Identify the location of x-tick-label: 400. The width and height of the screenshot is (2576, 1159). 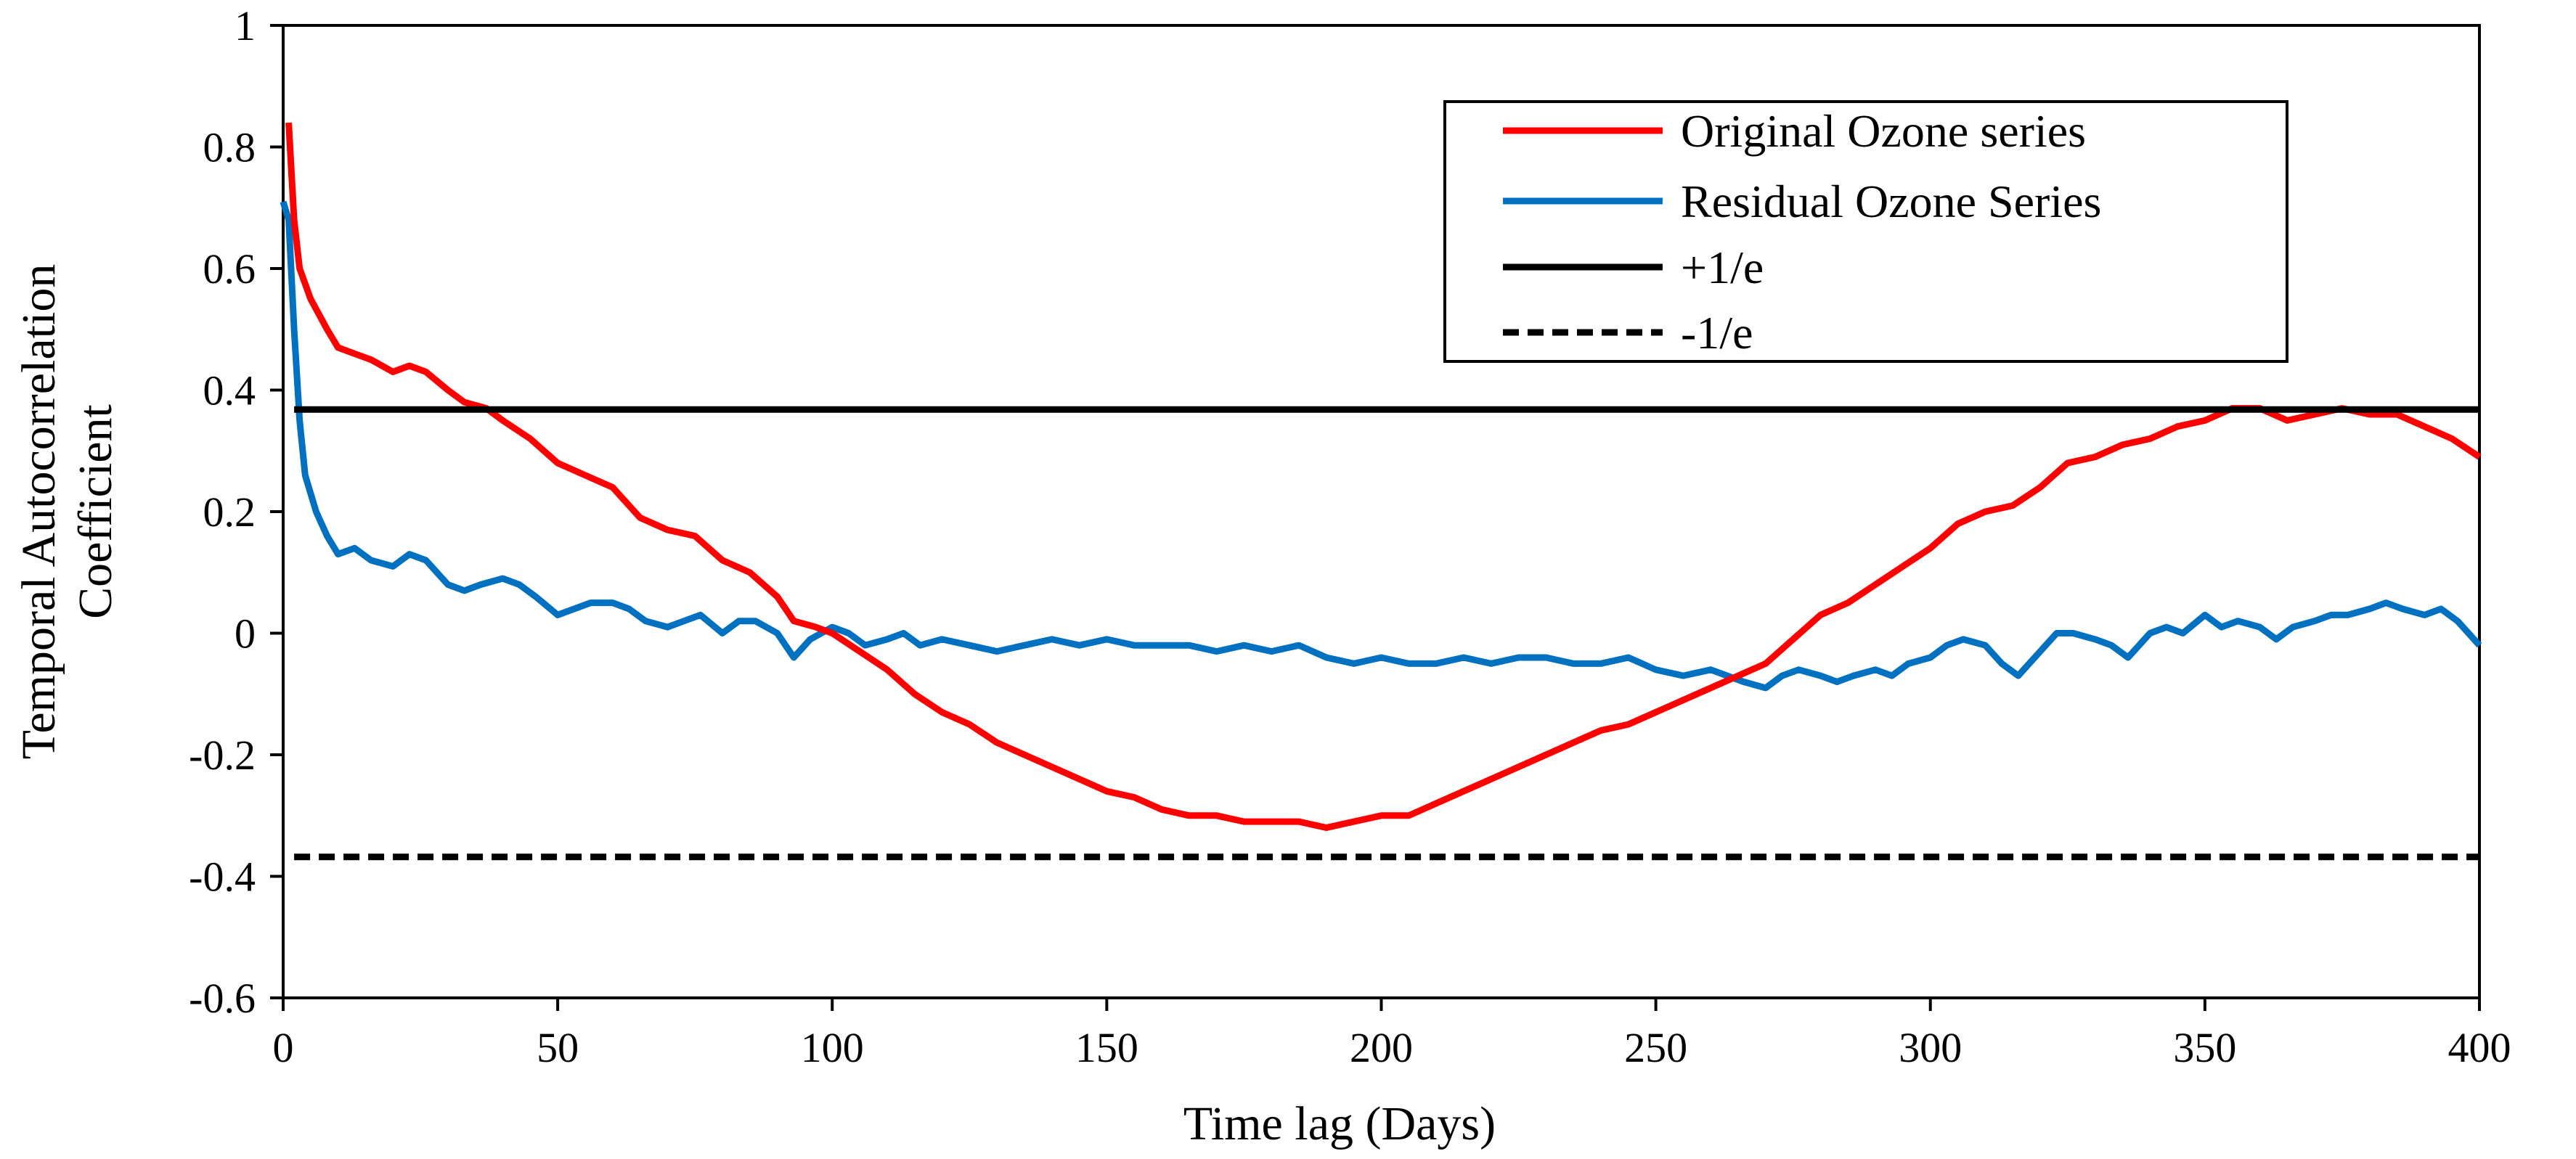
(2479, 1047).